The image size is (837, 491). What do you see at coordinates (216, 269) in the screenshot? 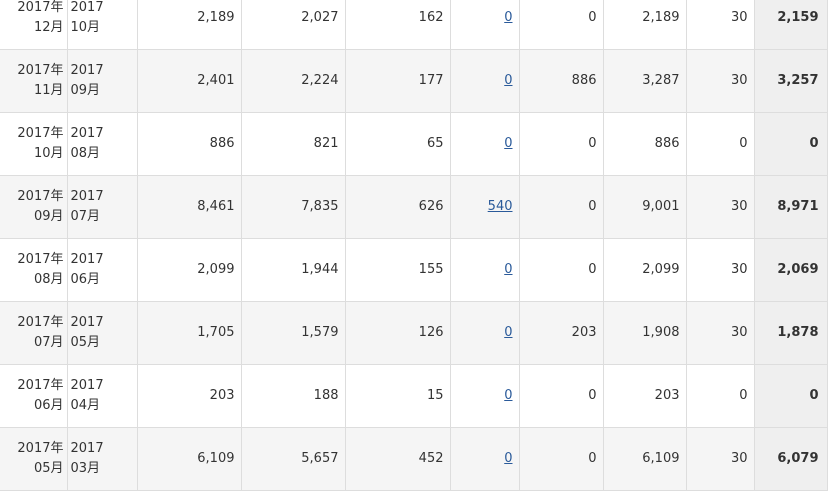
I see `cell-text: 2,099` at bounding box center [216, 269].